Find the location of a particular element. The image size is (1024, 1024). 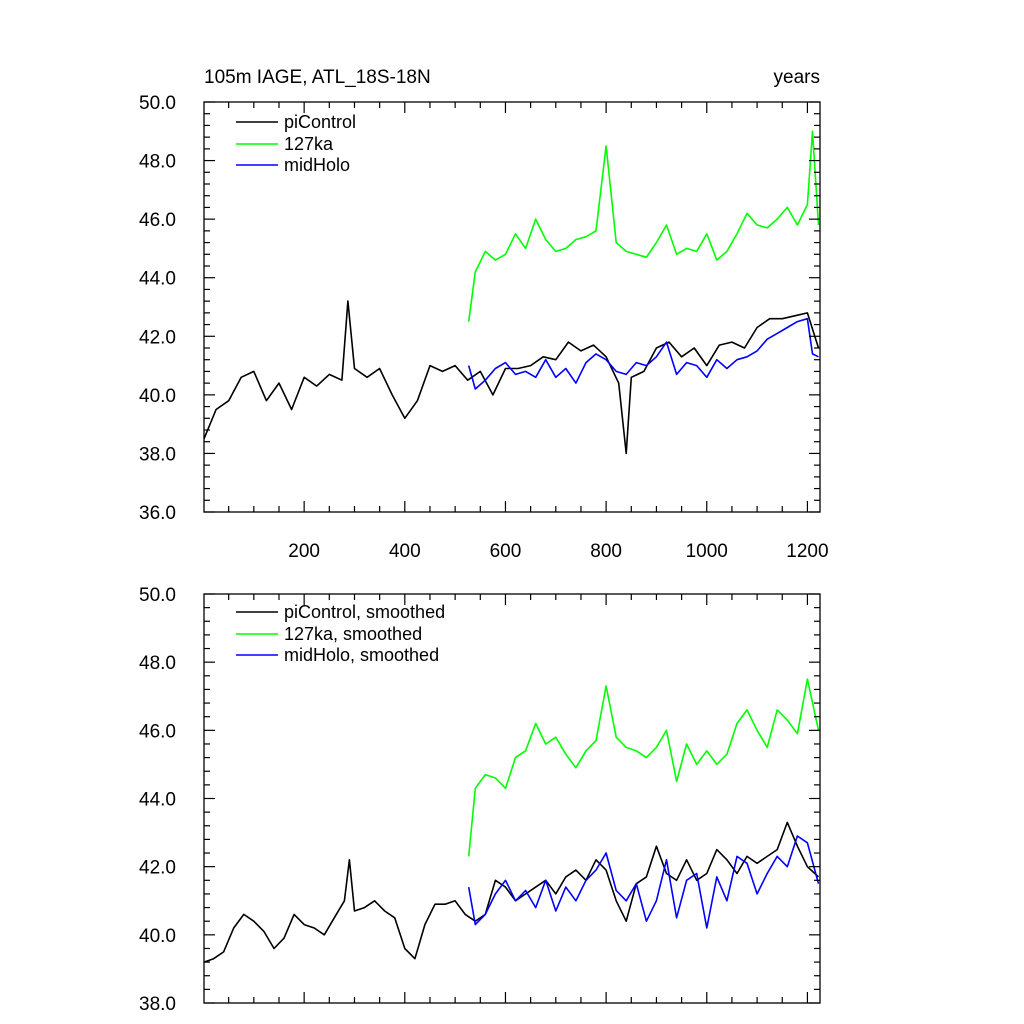

y-tick-label: 36.0 is located at coordinates (157, 513).